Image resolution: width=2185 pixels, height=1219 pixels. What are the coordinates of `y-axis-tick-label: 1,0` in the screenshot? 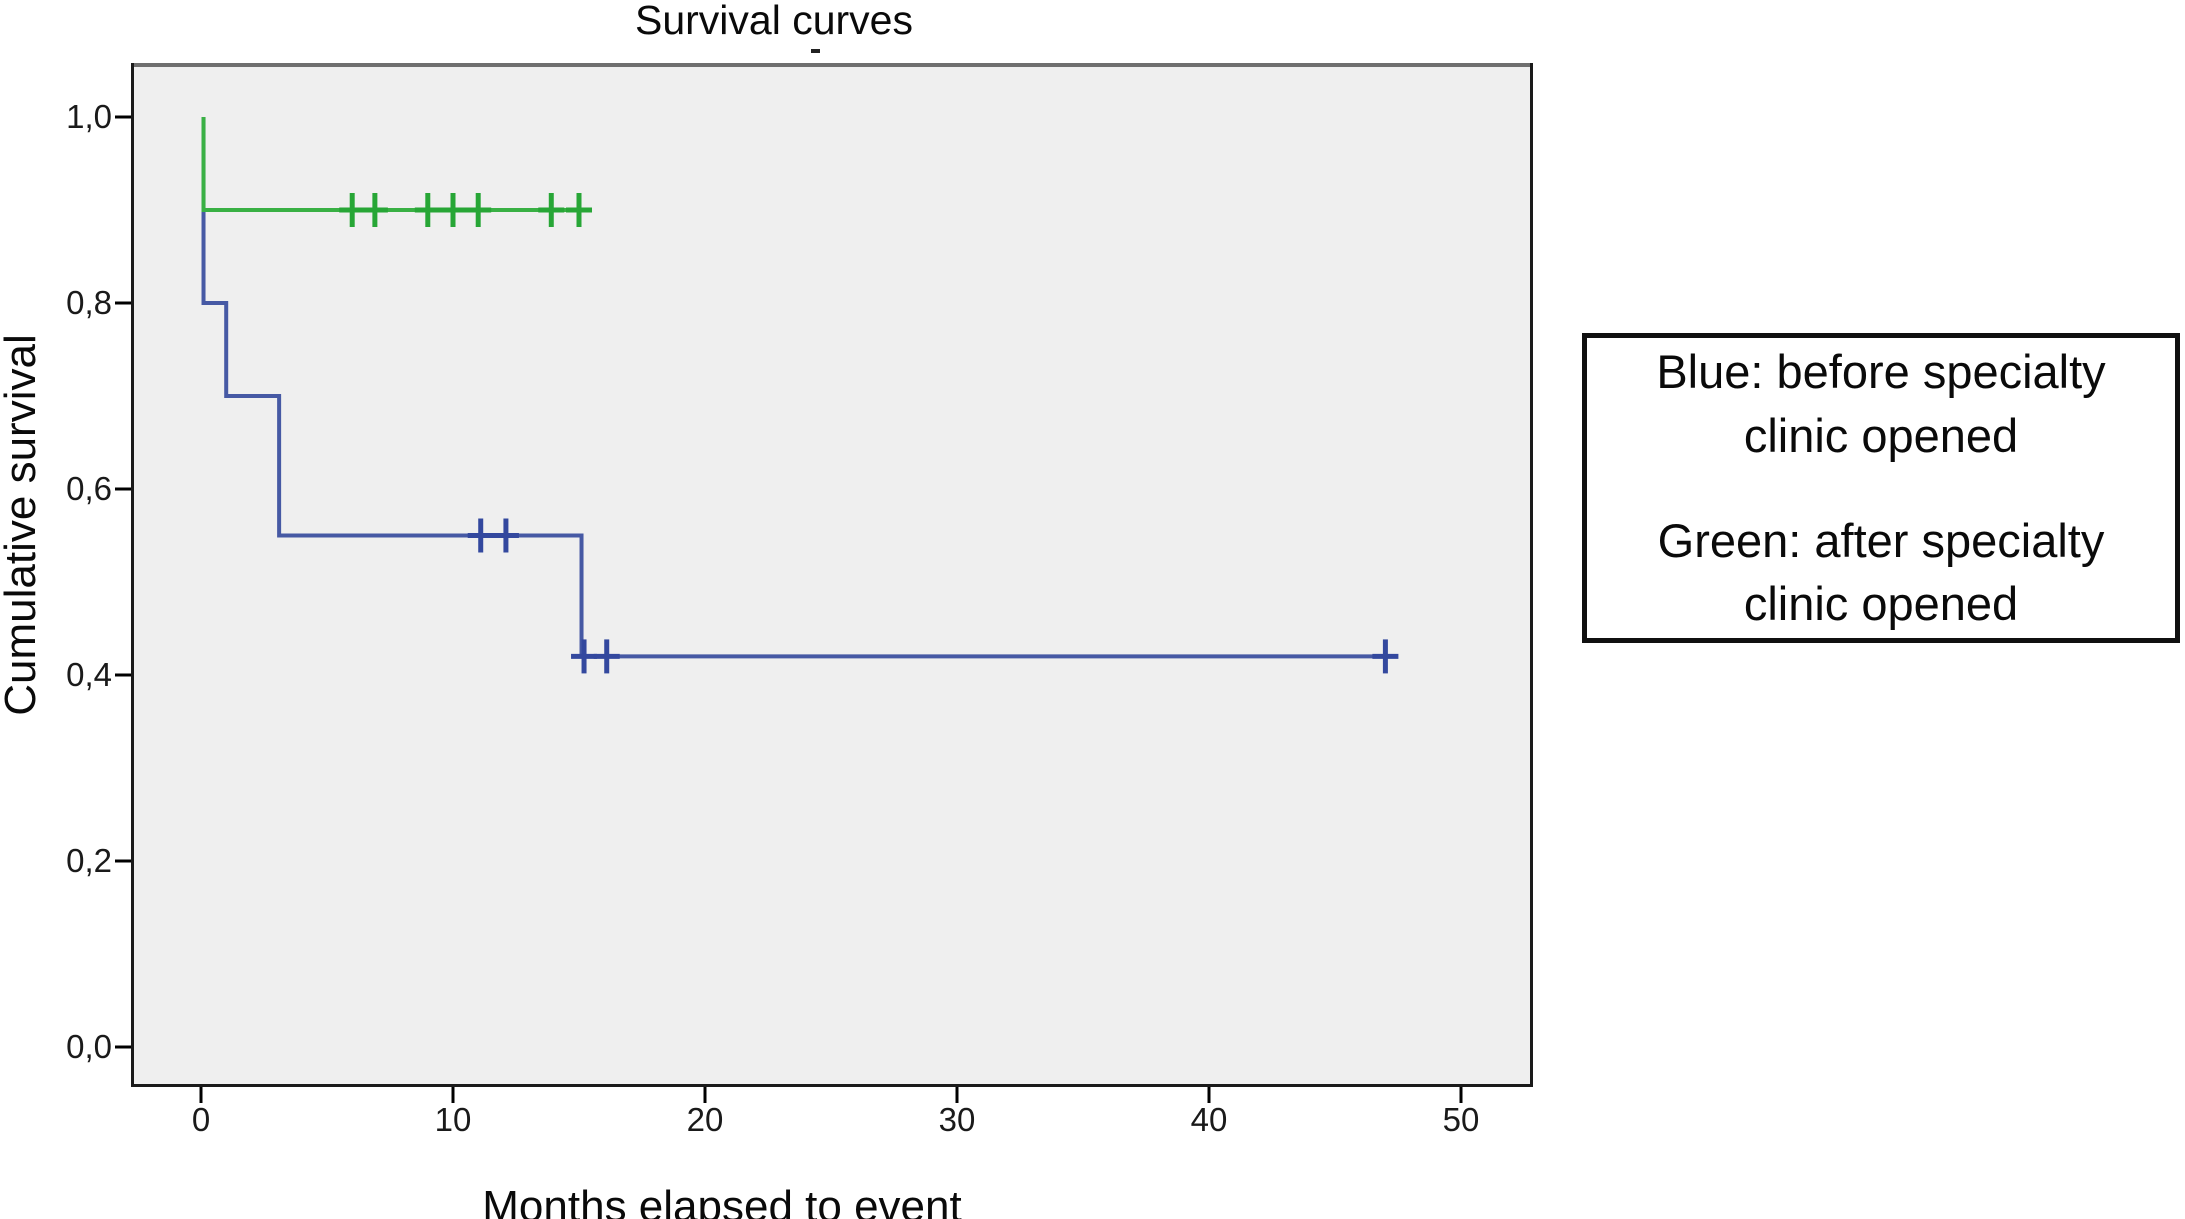 It's located at (89, 116).